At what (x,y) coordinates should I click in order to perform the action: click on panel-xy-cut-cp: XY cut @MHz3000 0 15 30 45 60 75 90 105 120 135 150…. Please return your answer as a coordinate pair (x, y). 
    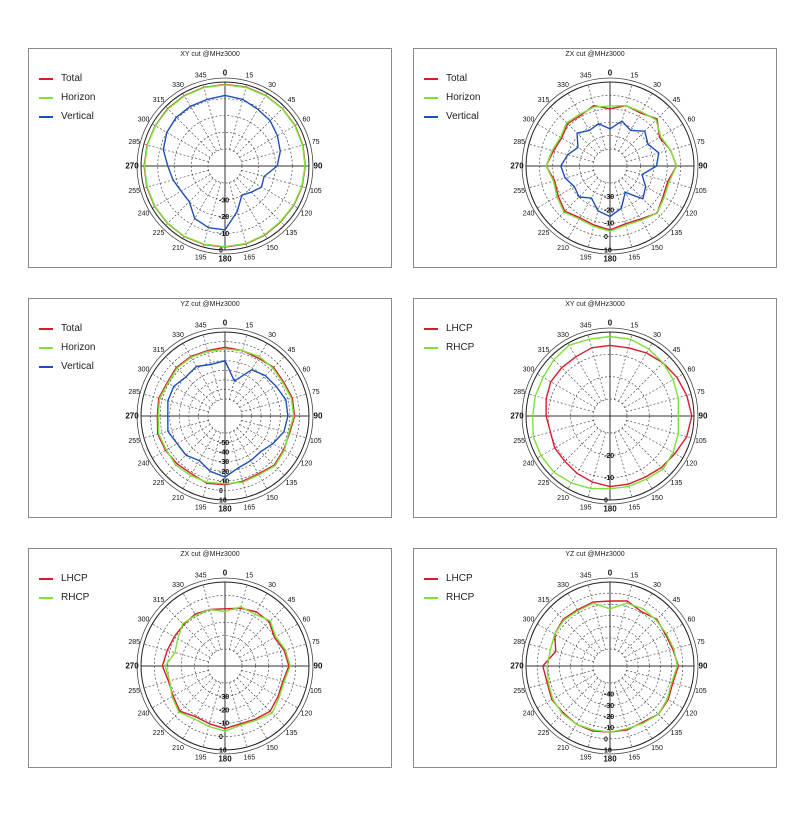
    Looking at the image, I should click on (595, 408).